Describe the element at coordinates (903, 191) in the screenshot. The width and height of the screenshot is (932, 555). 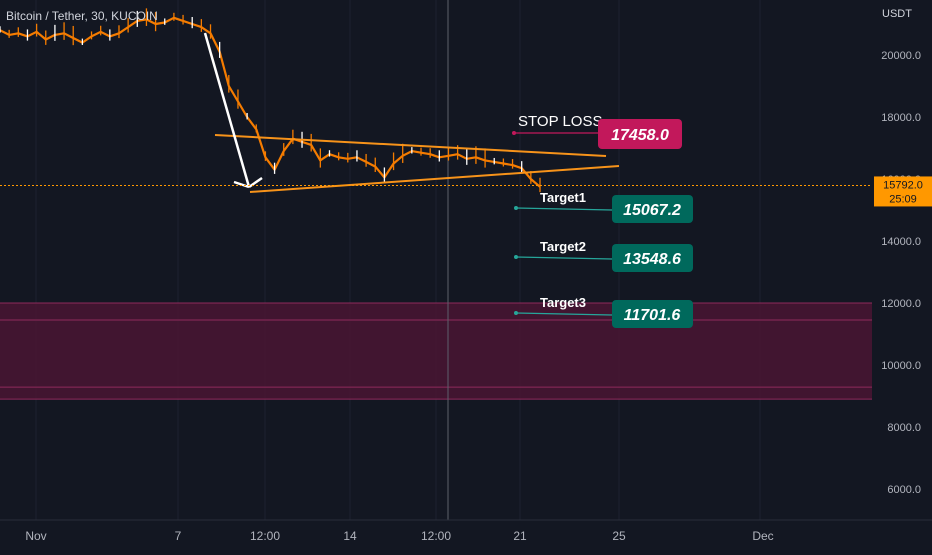
I see `last-price-badge` at that location.